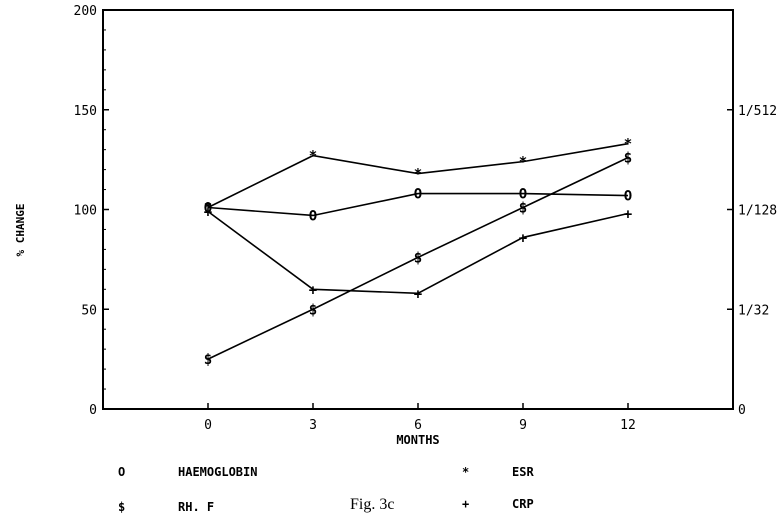 This screenshot has width=780, height=519. What do you see at coordinates (757, 211) in the screenshot?
I see `y2-tick-label: 1/128` at bounding box center [757, 211].